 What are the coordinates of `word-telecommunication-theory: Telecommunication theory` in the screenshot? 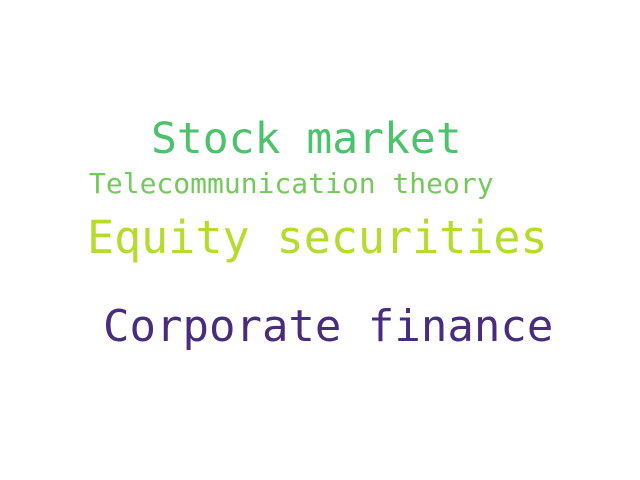 It's located at (291, 183).